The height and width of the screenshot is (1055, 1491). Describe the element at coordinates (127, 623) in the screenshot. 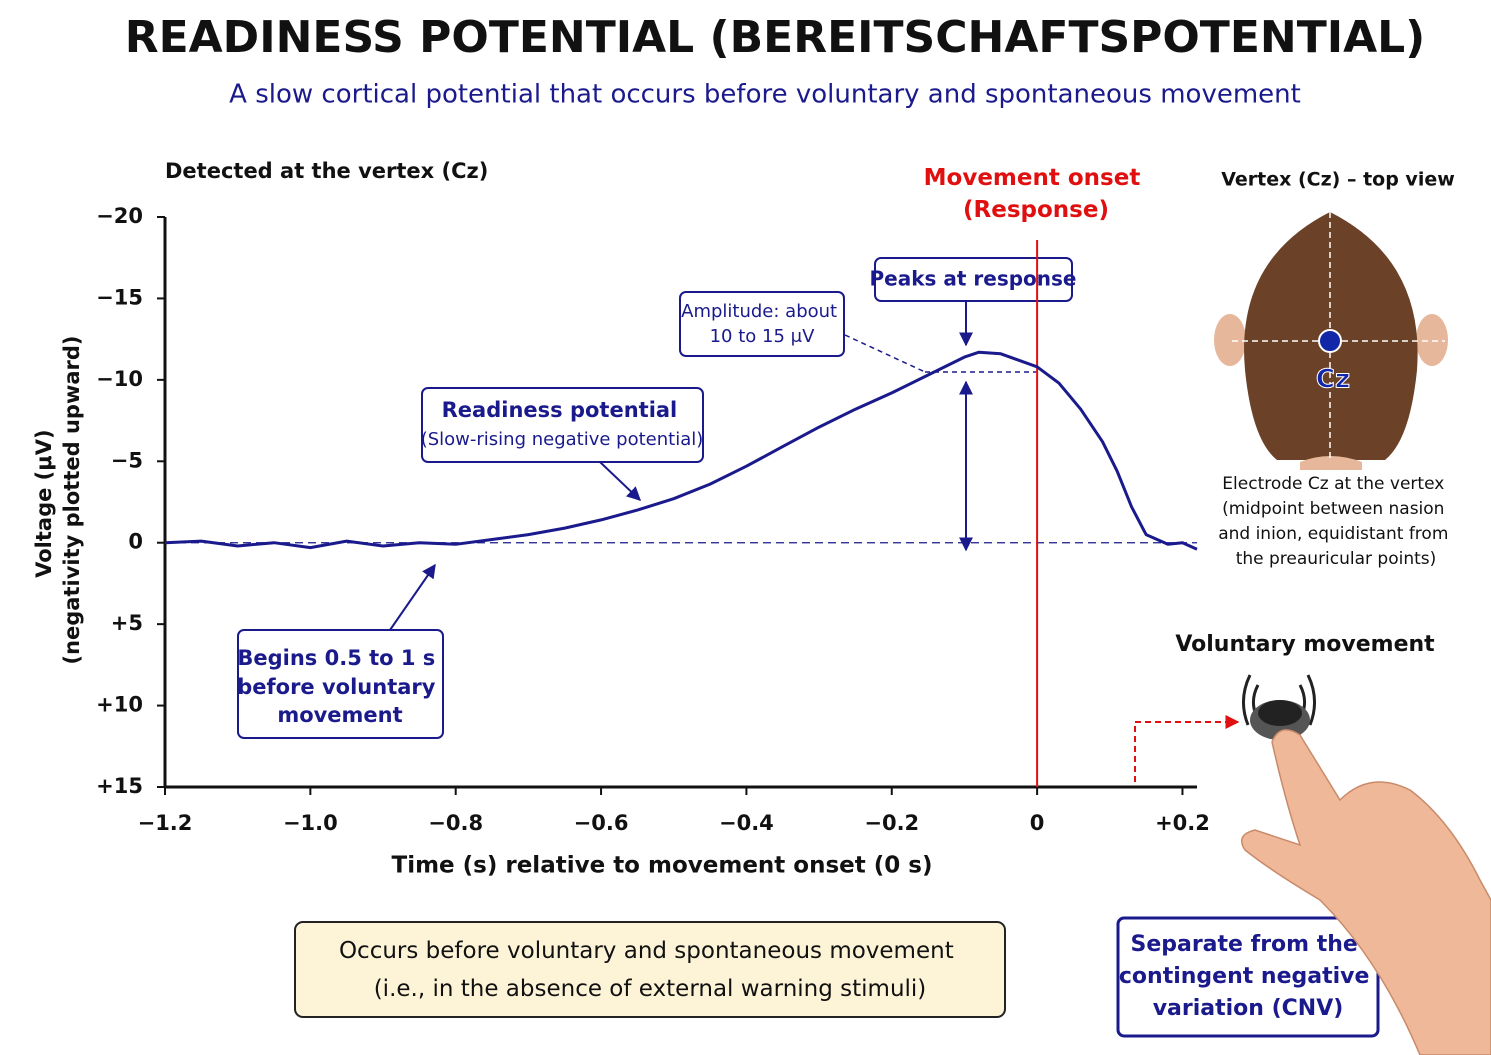

I see `y-tick-label: +5` at that location.